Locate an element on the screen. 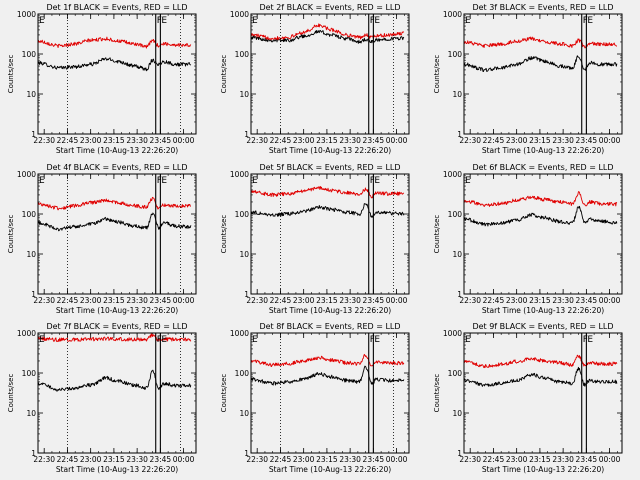  panel-title: Det 9f BLACK = Events, RED = LLD is located at coordinates (542, 326).